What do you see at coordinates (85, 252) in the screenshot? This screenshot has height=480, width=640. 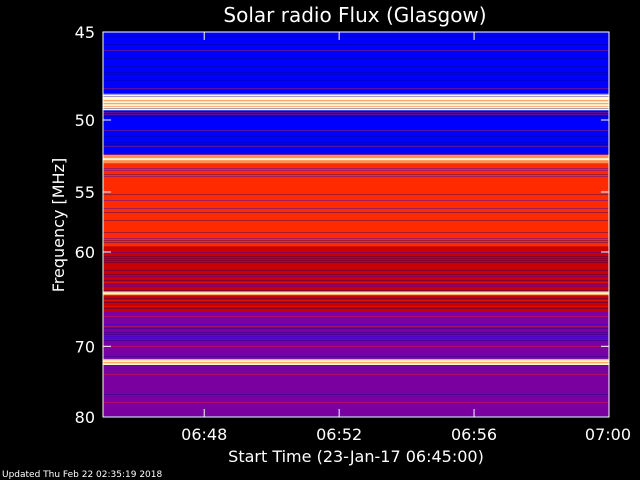 I see `y-tick-label: 60` at bounding box center [85, 252].